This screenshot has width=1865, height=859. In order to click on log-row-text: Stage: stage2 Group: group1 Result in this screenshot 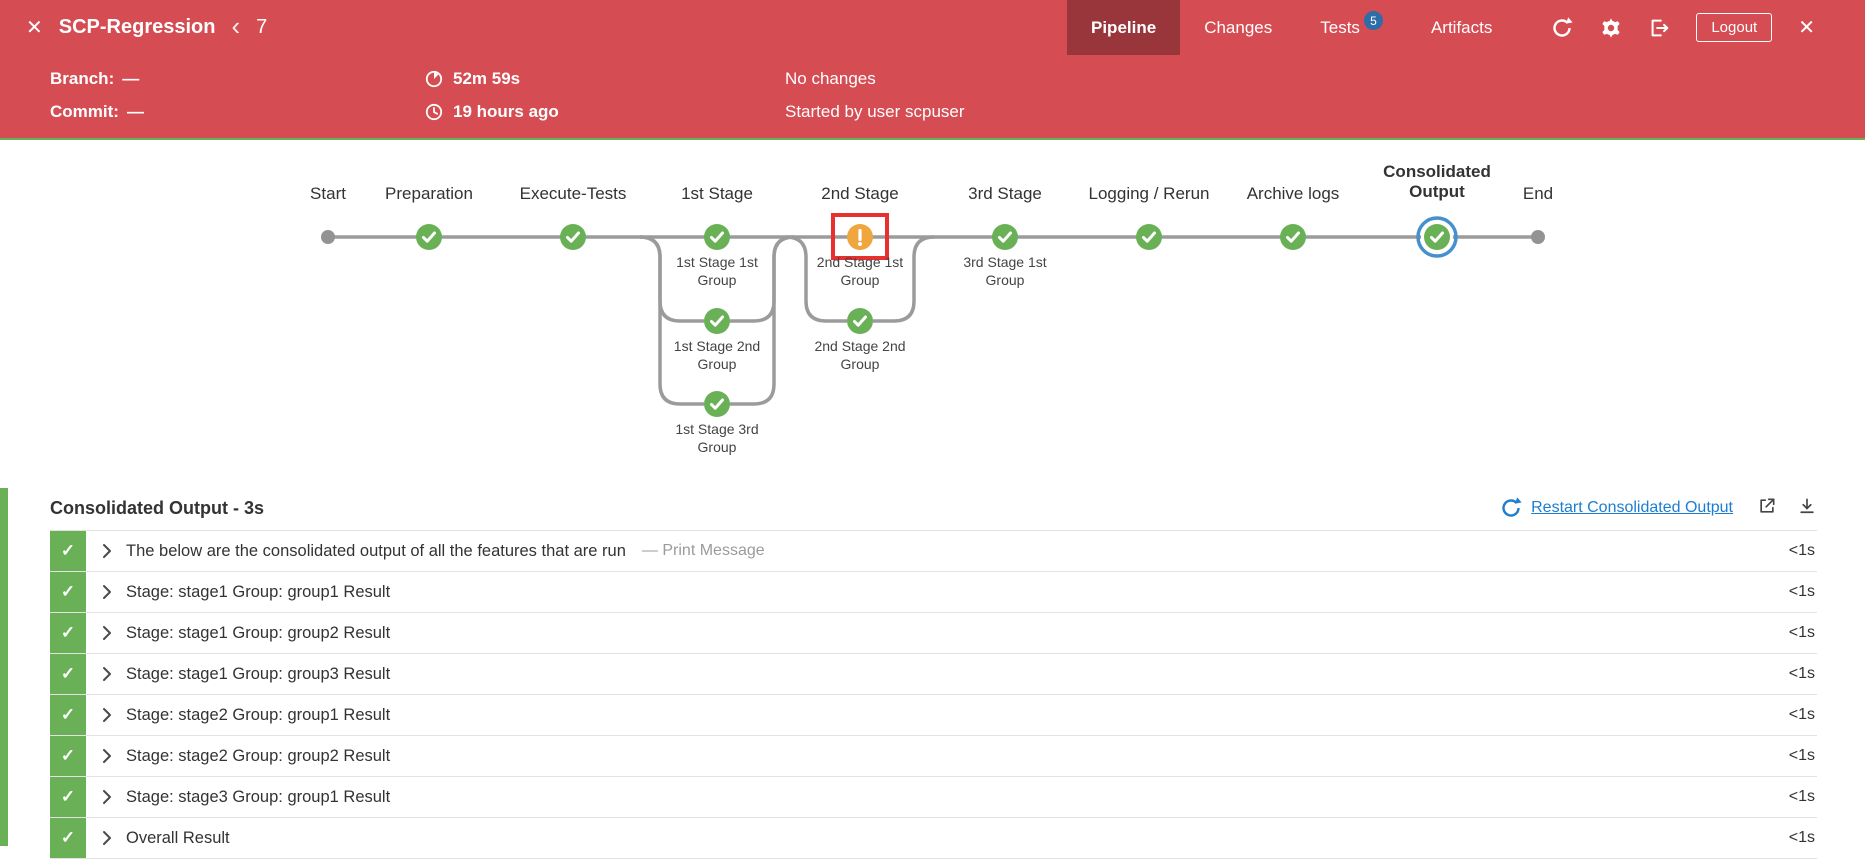, I will do `click(258, 714)`.